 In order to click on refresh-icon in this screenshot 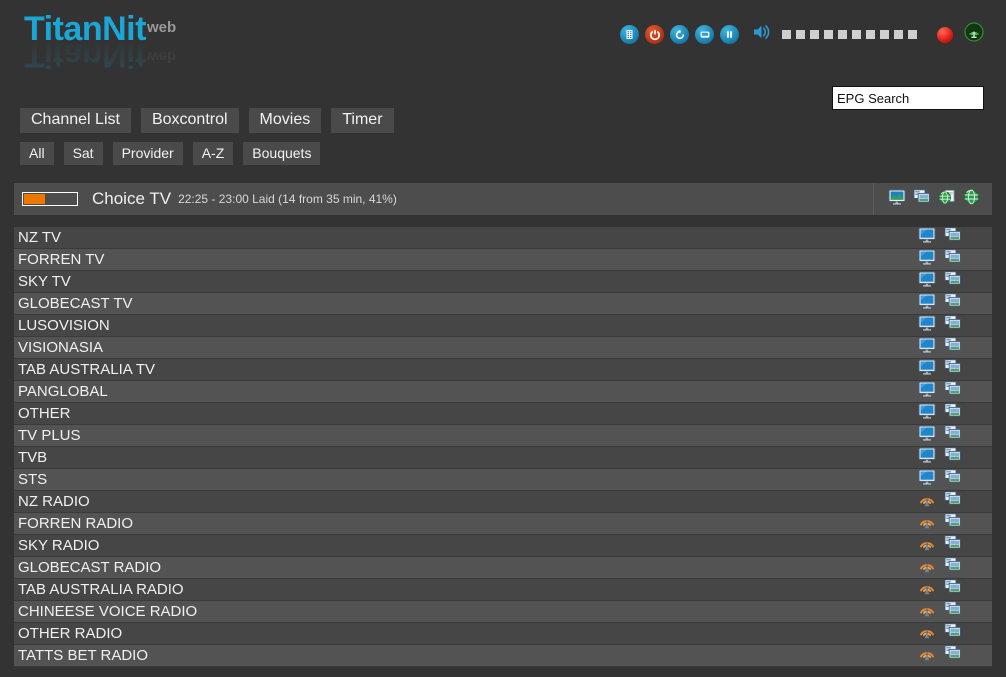, I will do `click(679, 34)`.